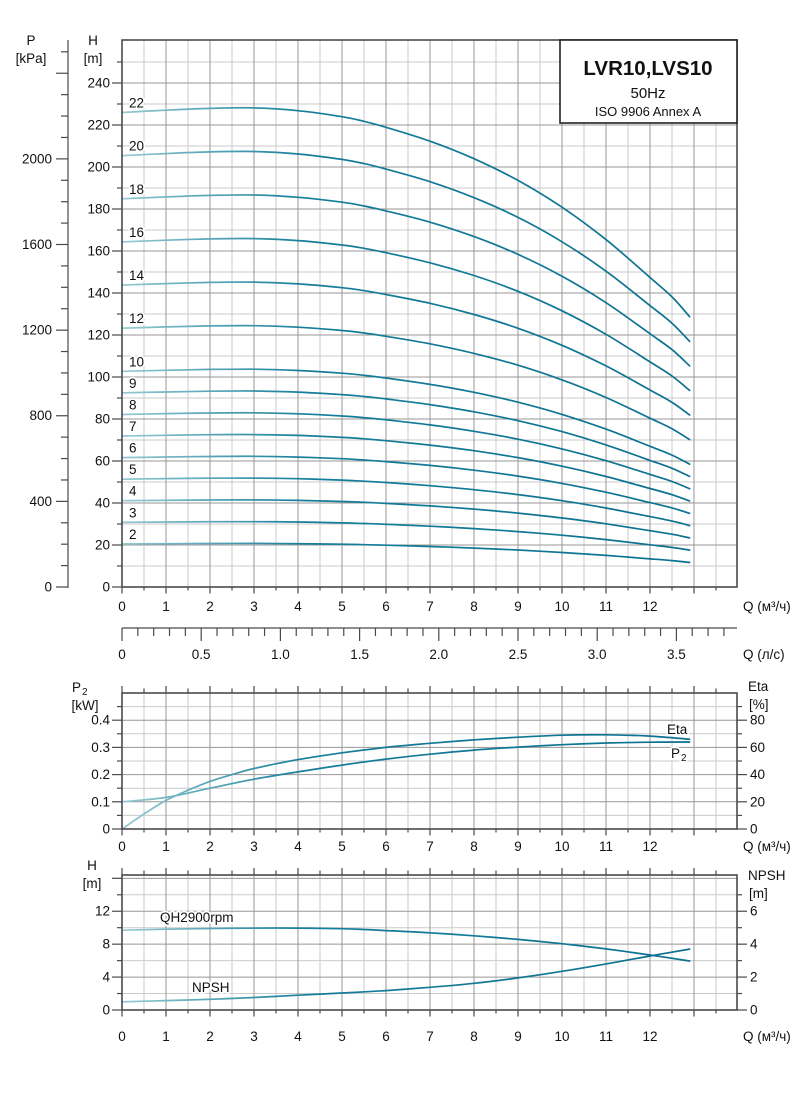 Image resolution: width=809 pixels, height=1093 pixels. Describe the element at coordinates (100, 774) in the screenshot. I see `p2-tick-label: 0.2` at that location.